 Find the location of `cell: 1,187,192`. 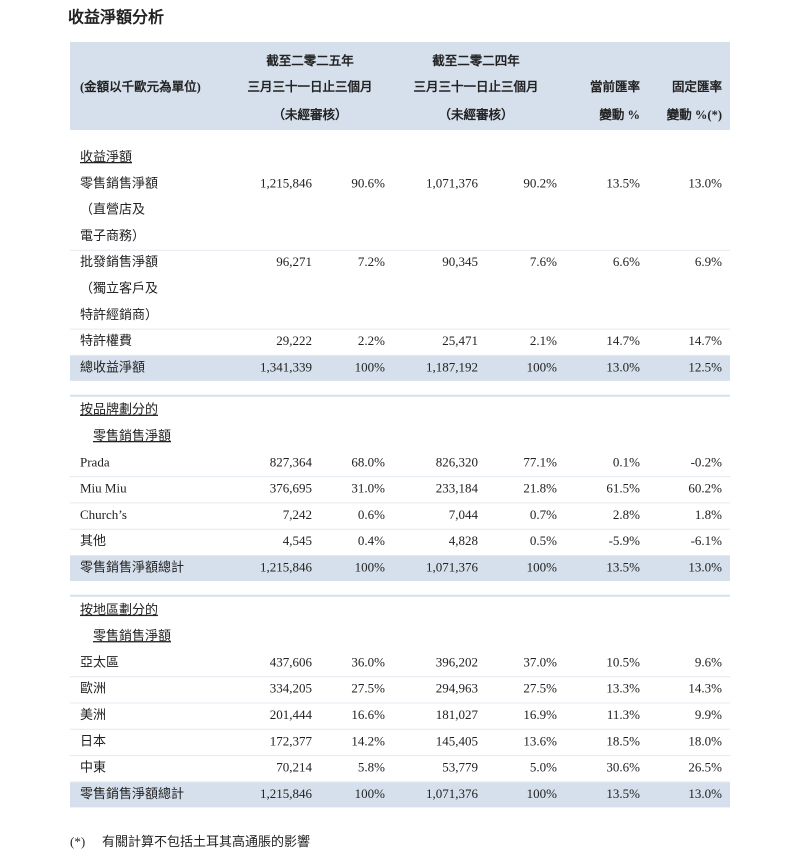

cell: 1,187,192 is located at coordinates (452, 366).